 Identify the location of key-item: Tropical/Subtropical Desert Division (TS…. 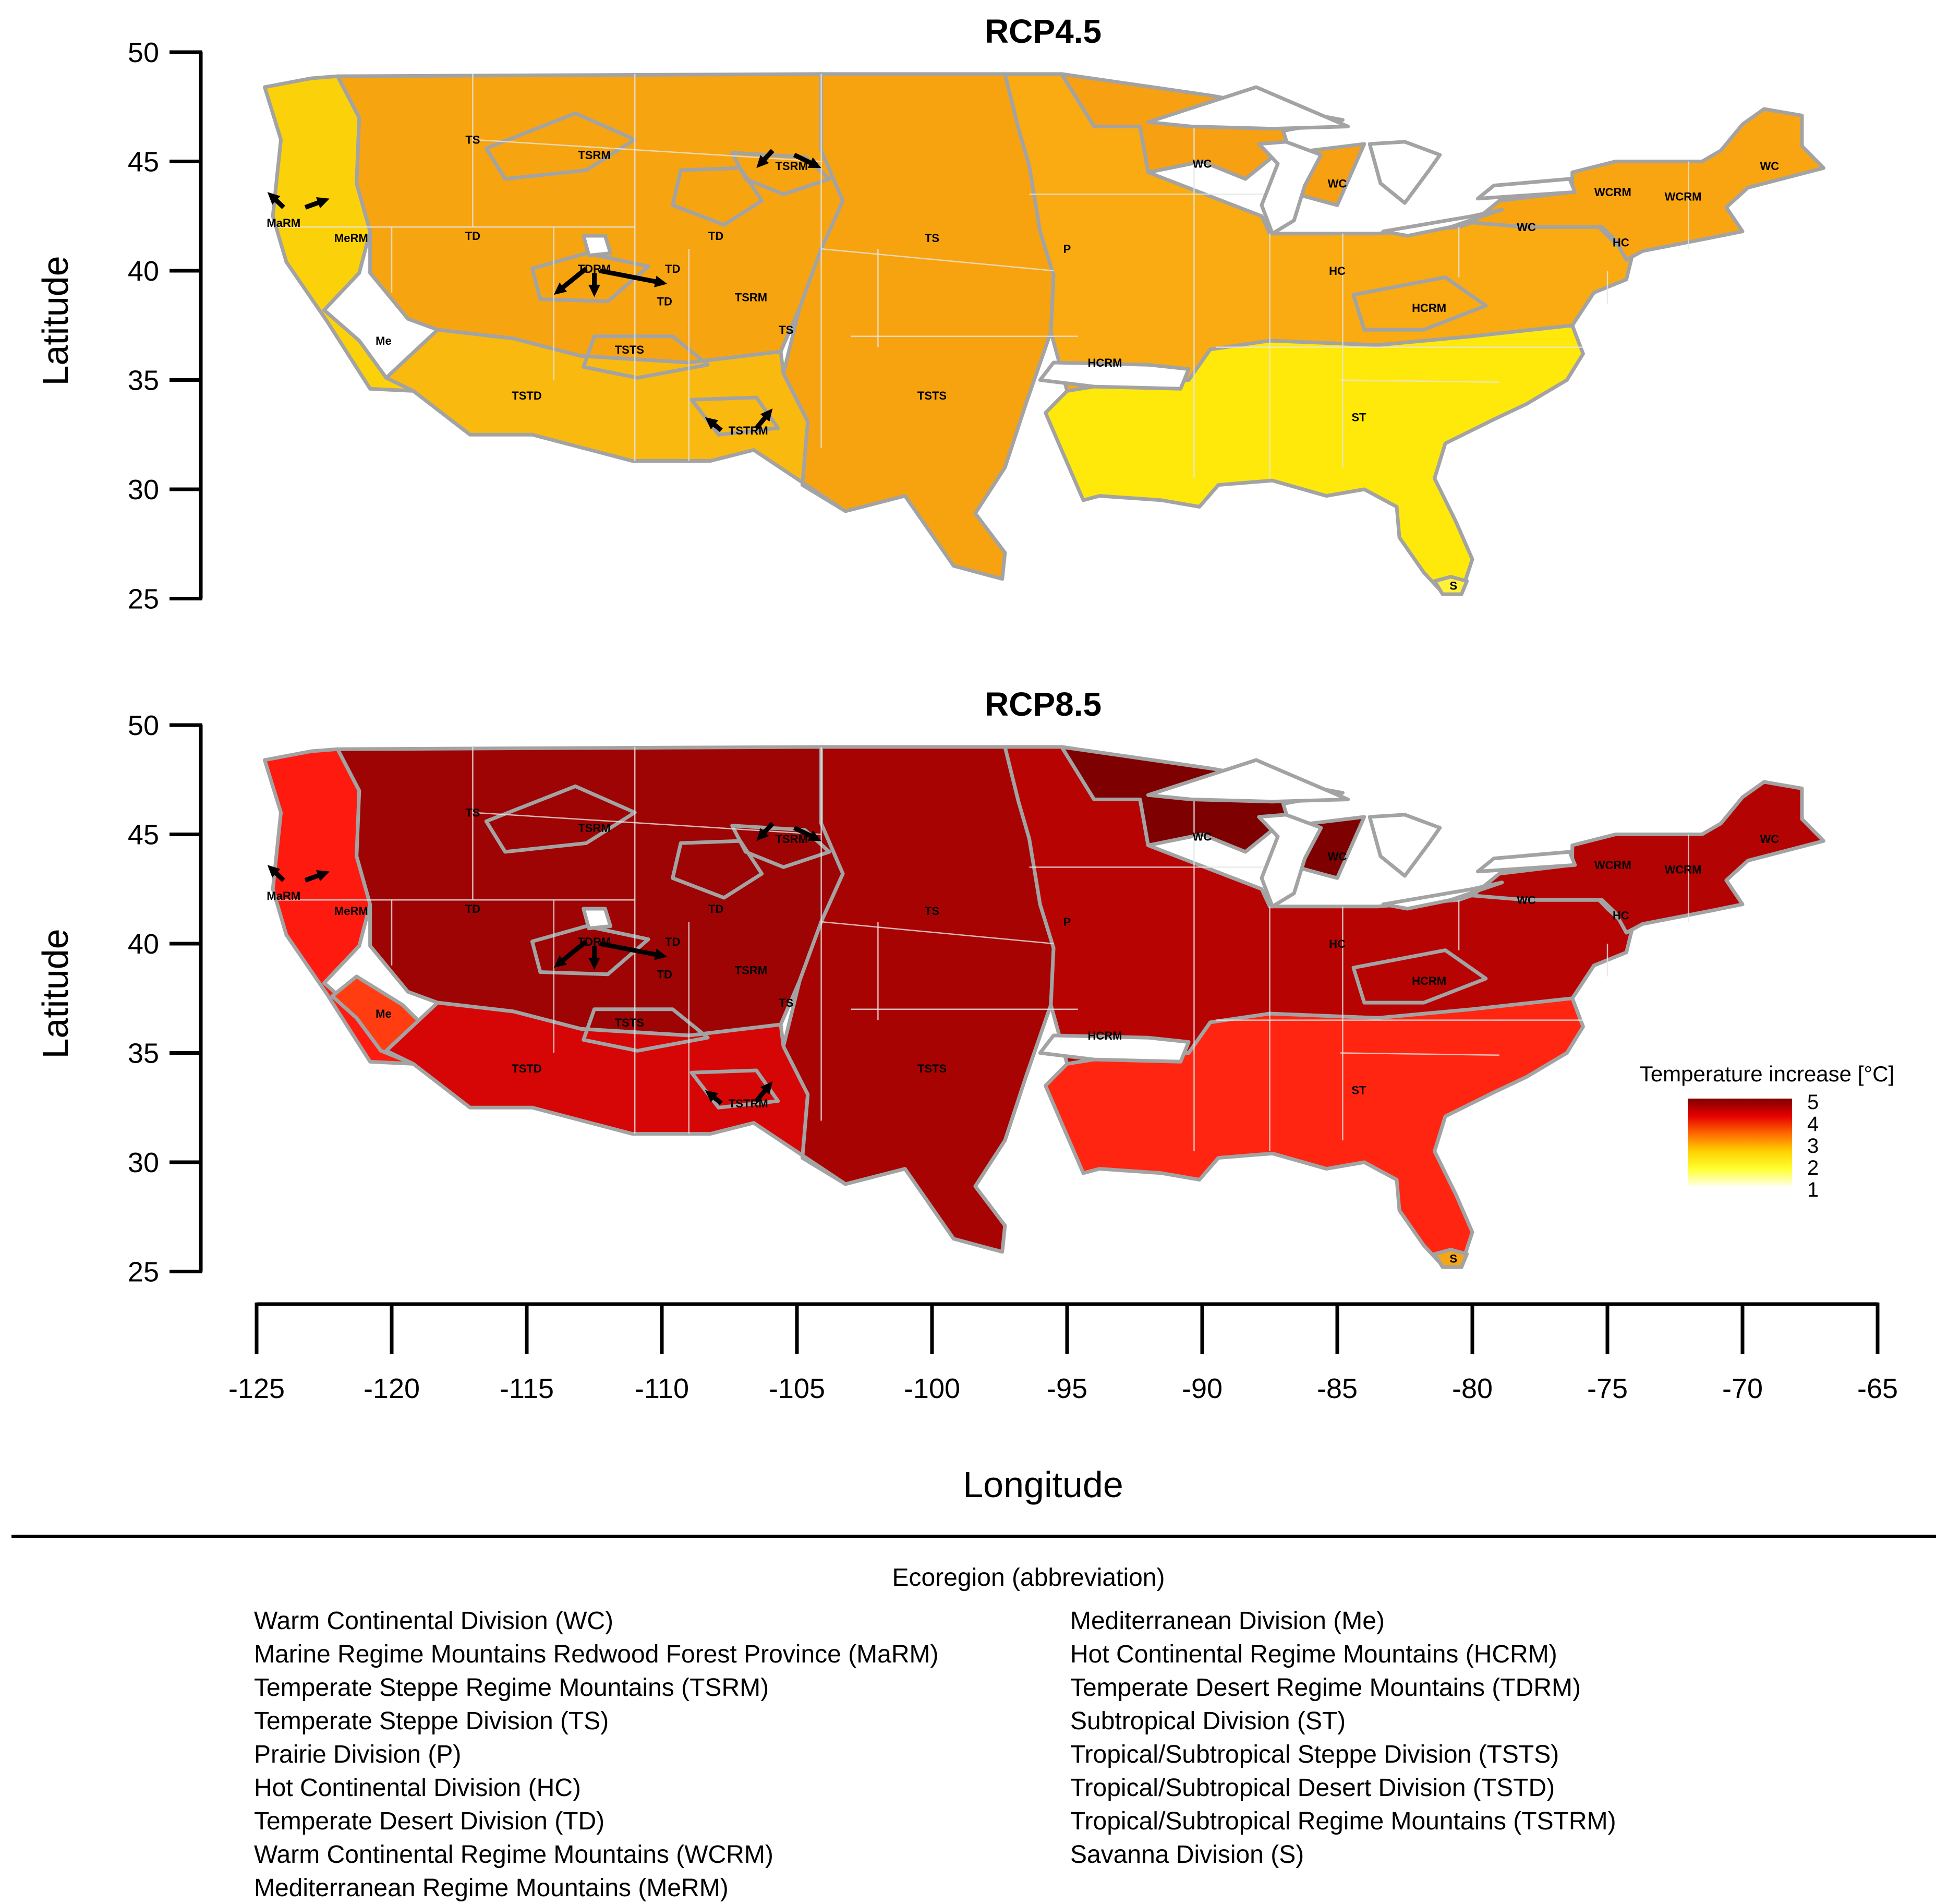
(1312, 1788).